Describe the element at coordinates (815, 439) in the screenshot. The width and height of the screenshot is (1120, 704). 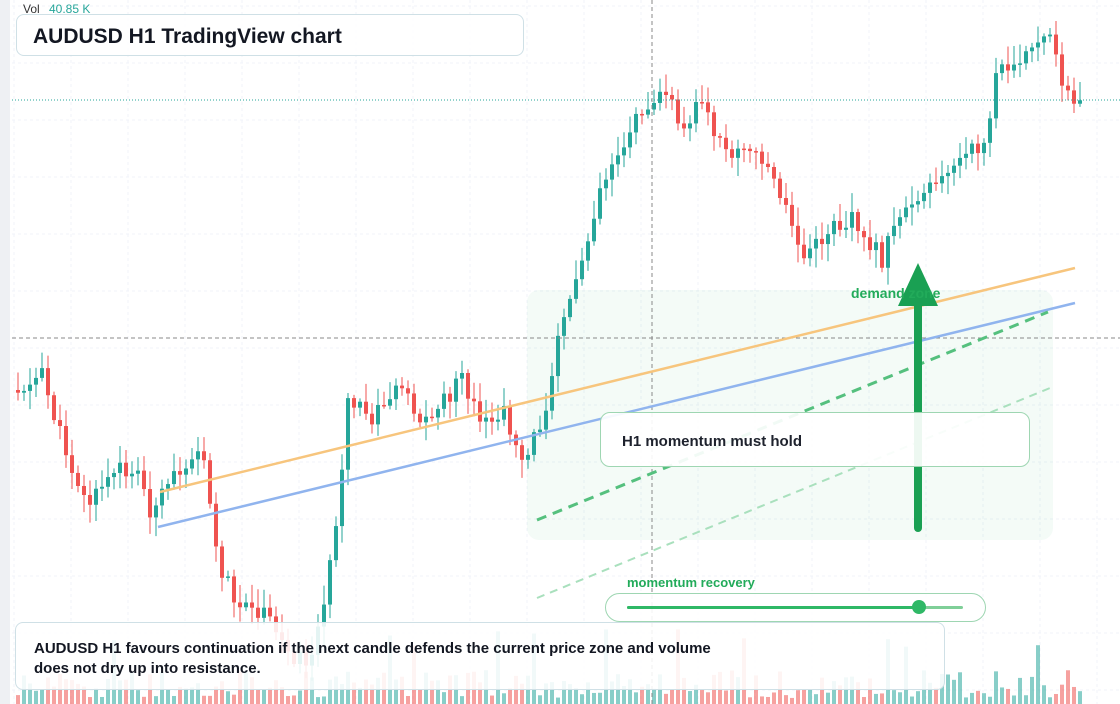
I see `momentum-note-box: H1 momentum must hold` at that location.